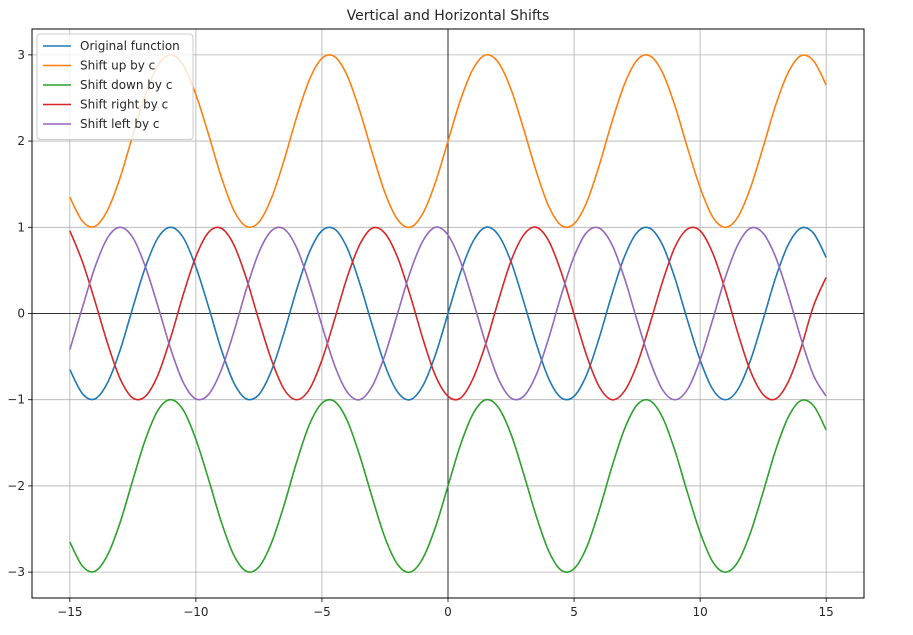  What do you see at coordinates (16, 572) in the screenshot?
I see `y-tick-label-0: −3` at bounding box center [16, 572].